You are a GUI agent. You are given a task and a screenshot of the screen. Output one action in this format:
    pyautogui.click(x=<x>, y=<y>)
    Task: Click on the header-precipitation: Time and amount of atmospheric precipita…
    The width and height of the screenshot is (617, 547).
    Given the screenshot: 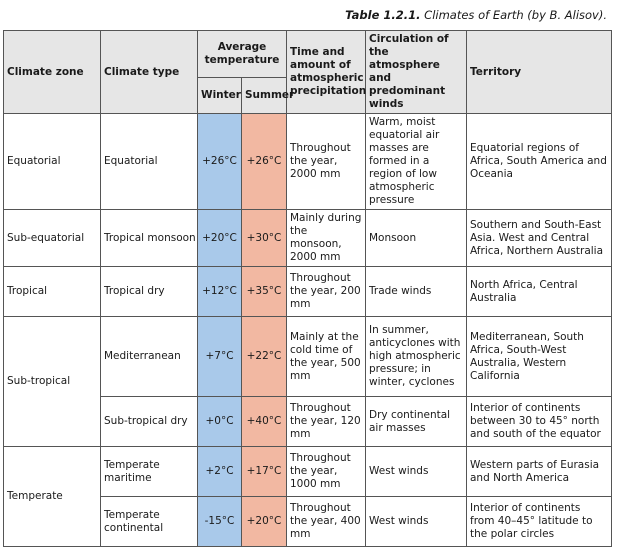 What is the action you would take?
    pyautogui.click(x=326, y=72)
    